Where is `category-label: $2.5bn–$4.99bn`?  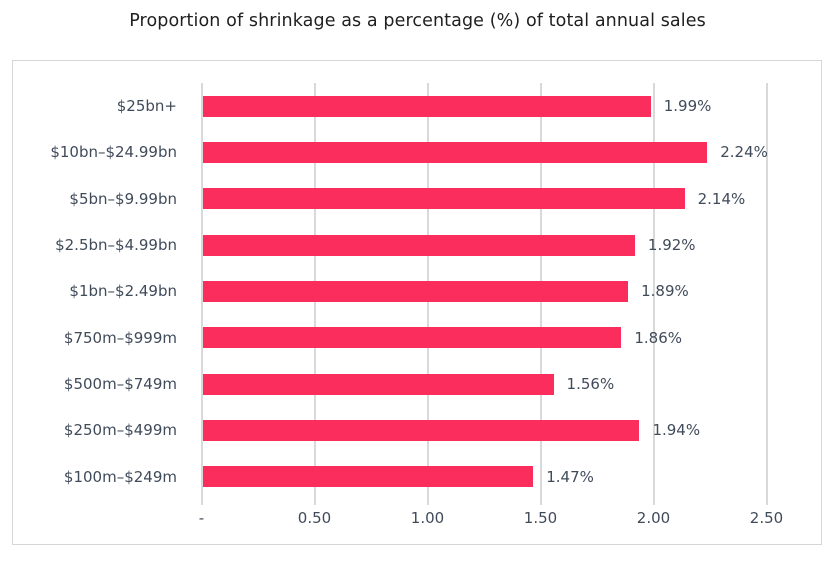
category-label: $2.5bn–$4.99bn is located at coordinates (116, 245).